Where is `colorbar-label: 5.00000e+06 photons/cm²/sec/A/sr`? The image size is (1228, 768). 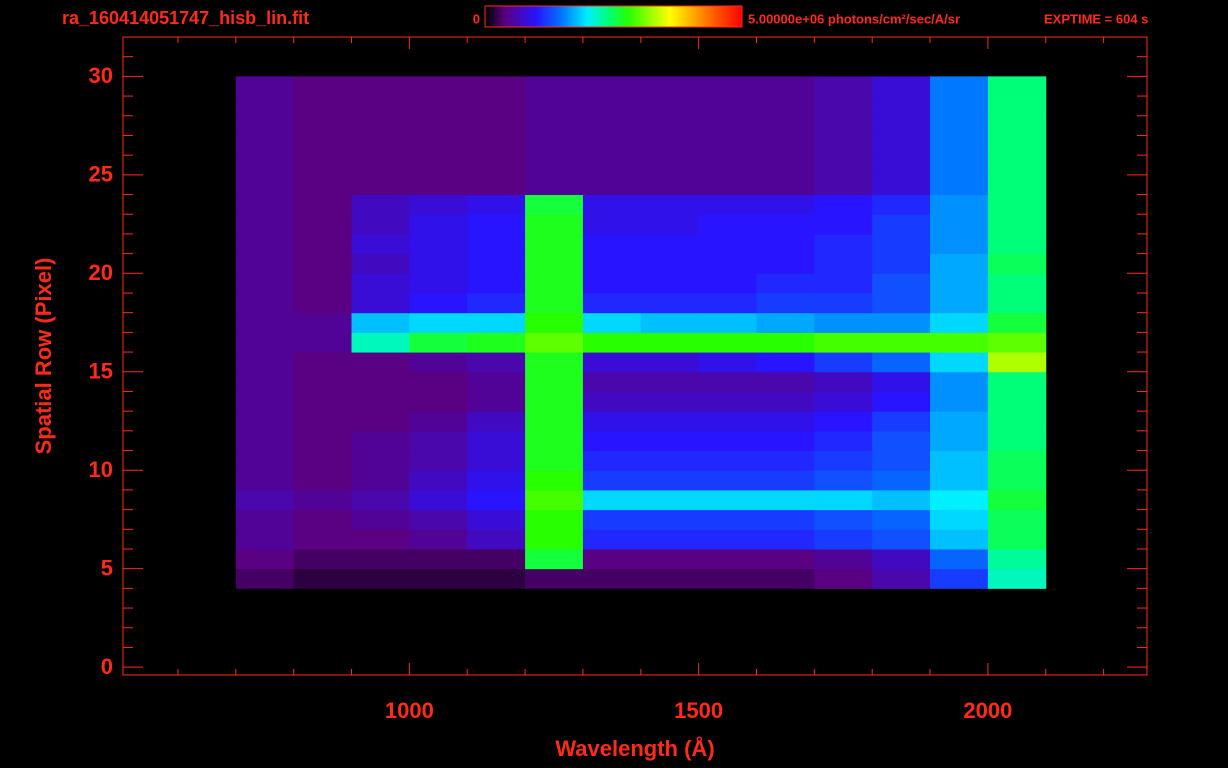
colorbar-label: 5.00000e+06 photons/cm²/sec/A/sr is located at coordinates (854, 18).